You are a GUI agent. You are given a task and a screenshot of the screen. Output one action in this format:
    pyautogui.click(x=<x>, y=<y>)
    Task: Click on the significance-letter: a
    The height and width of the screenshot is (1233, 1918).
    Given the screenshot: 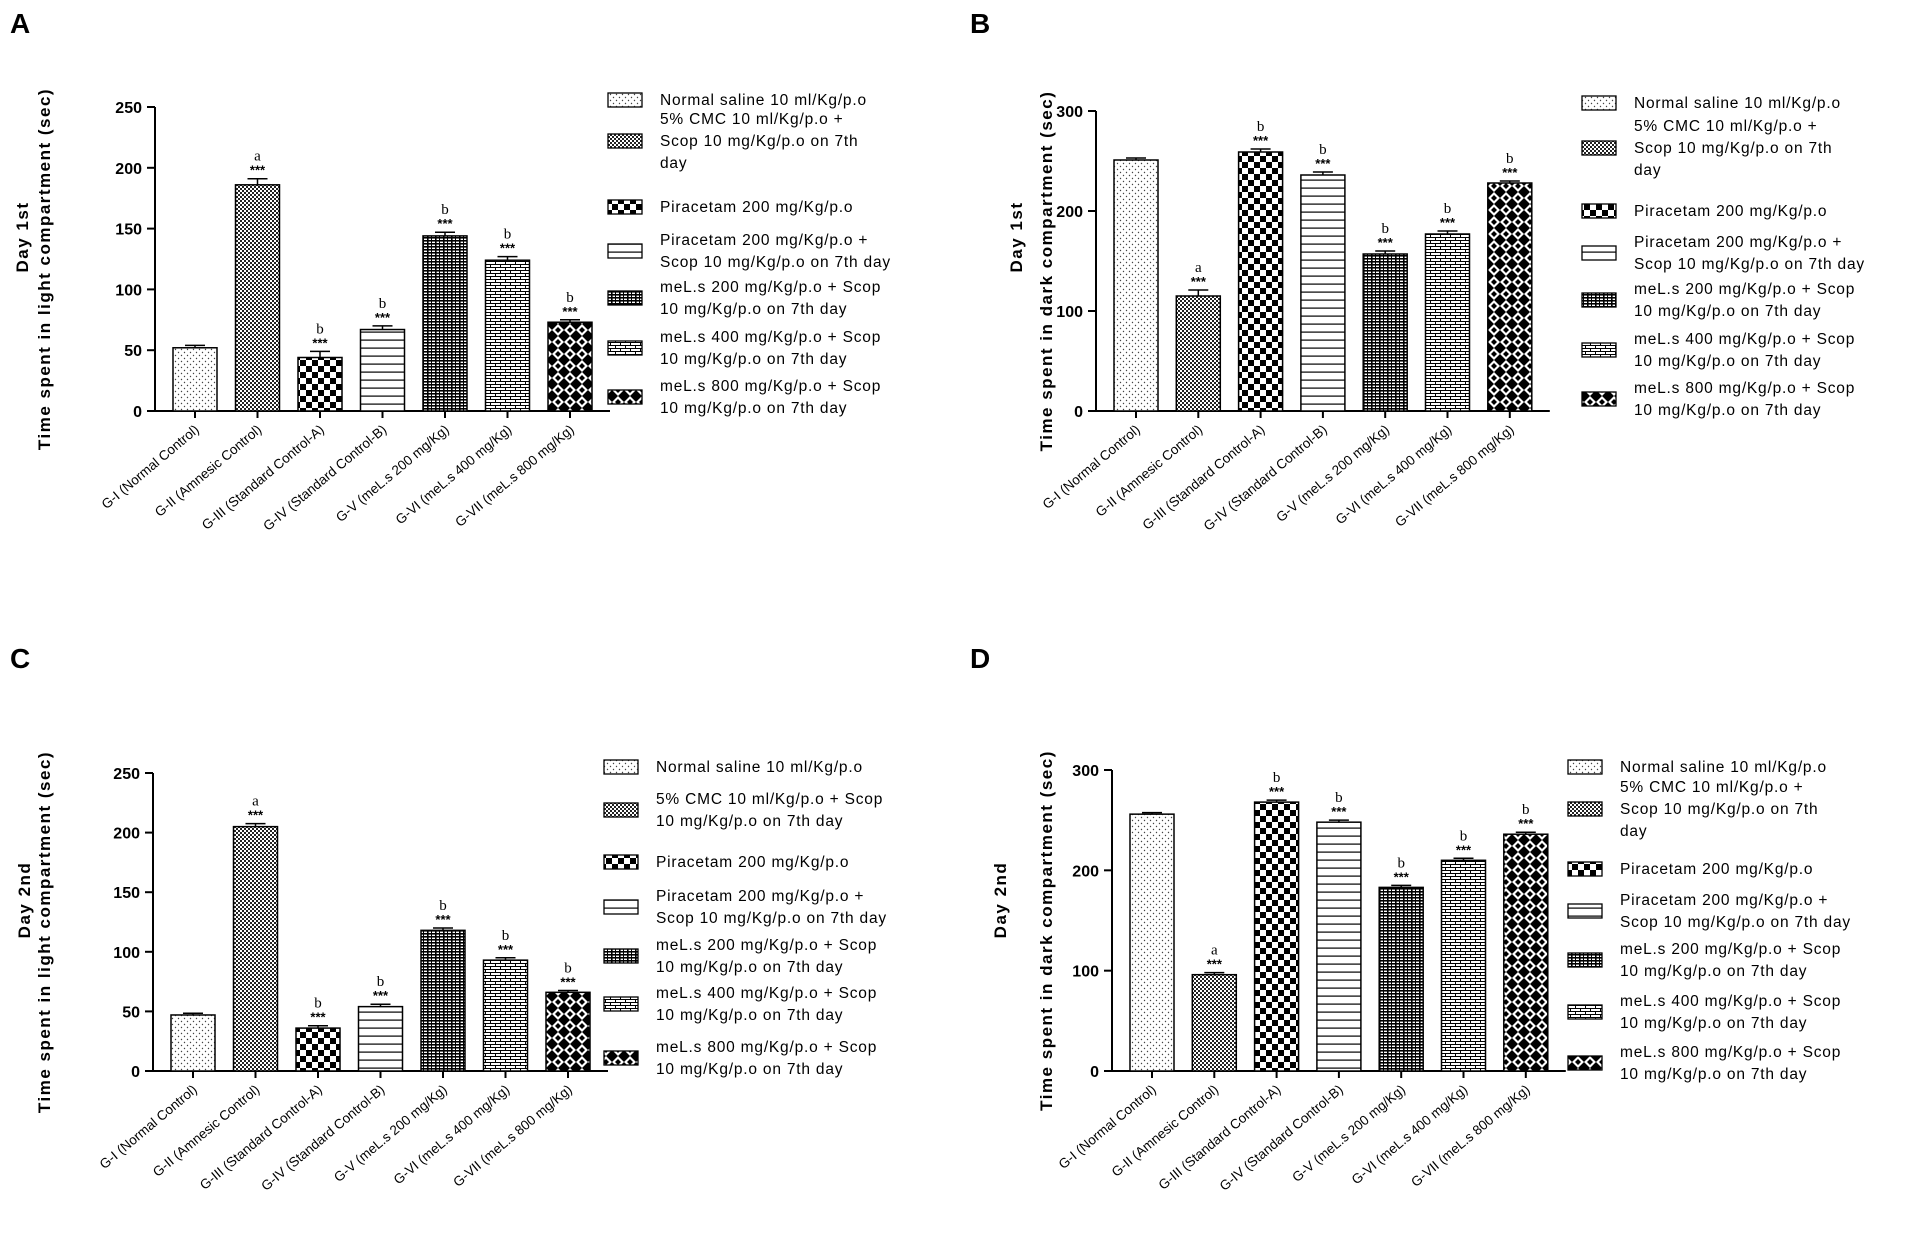 What is the action you would take?
    pyautogui.click(x=1198, y=268)
    